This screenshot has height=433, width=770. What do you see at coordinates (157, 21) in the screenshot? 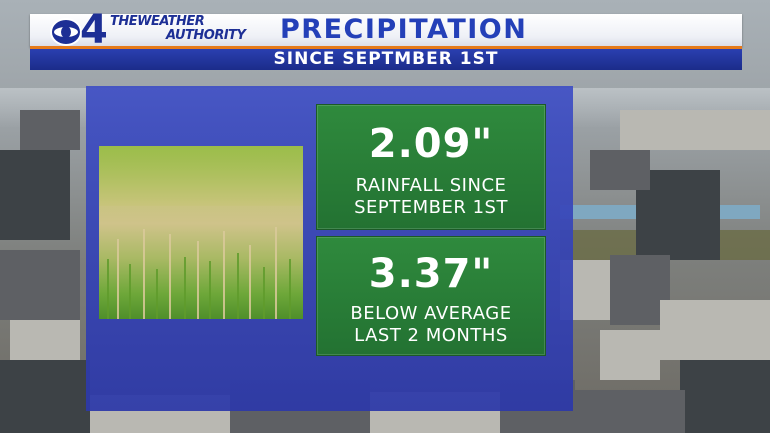
I see `logo-tagline-line1: THEWEATHER` at bounding box center [157, 21].